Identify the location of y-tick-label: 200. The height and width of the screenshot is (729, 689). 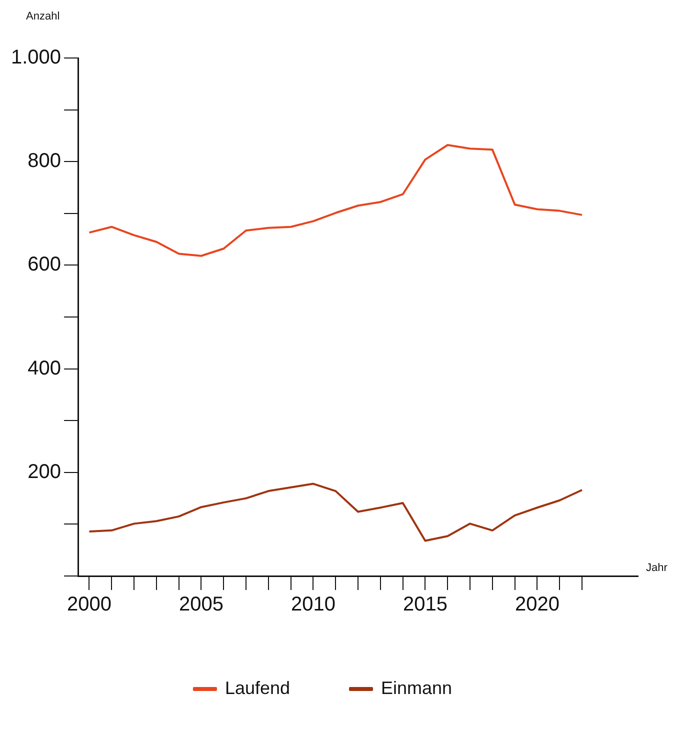
(45, 471).